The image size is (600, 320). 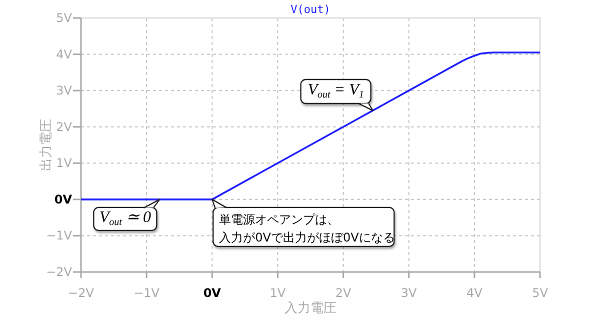 What do you see at coordinates (64, 18) in the screenshot?
I see `y-tick-label: 5V` at bounding box center [64, 18].